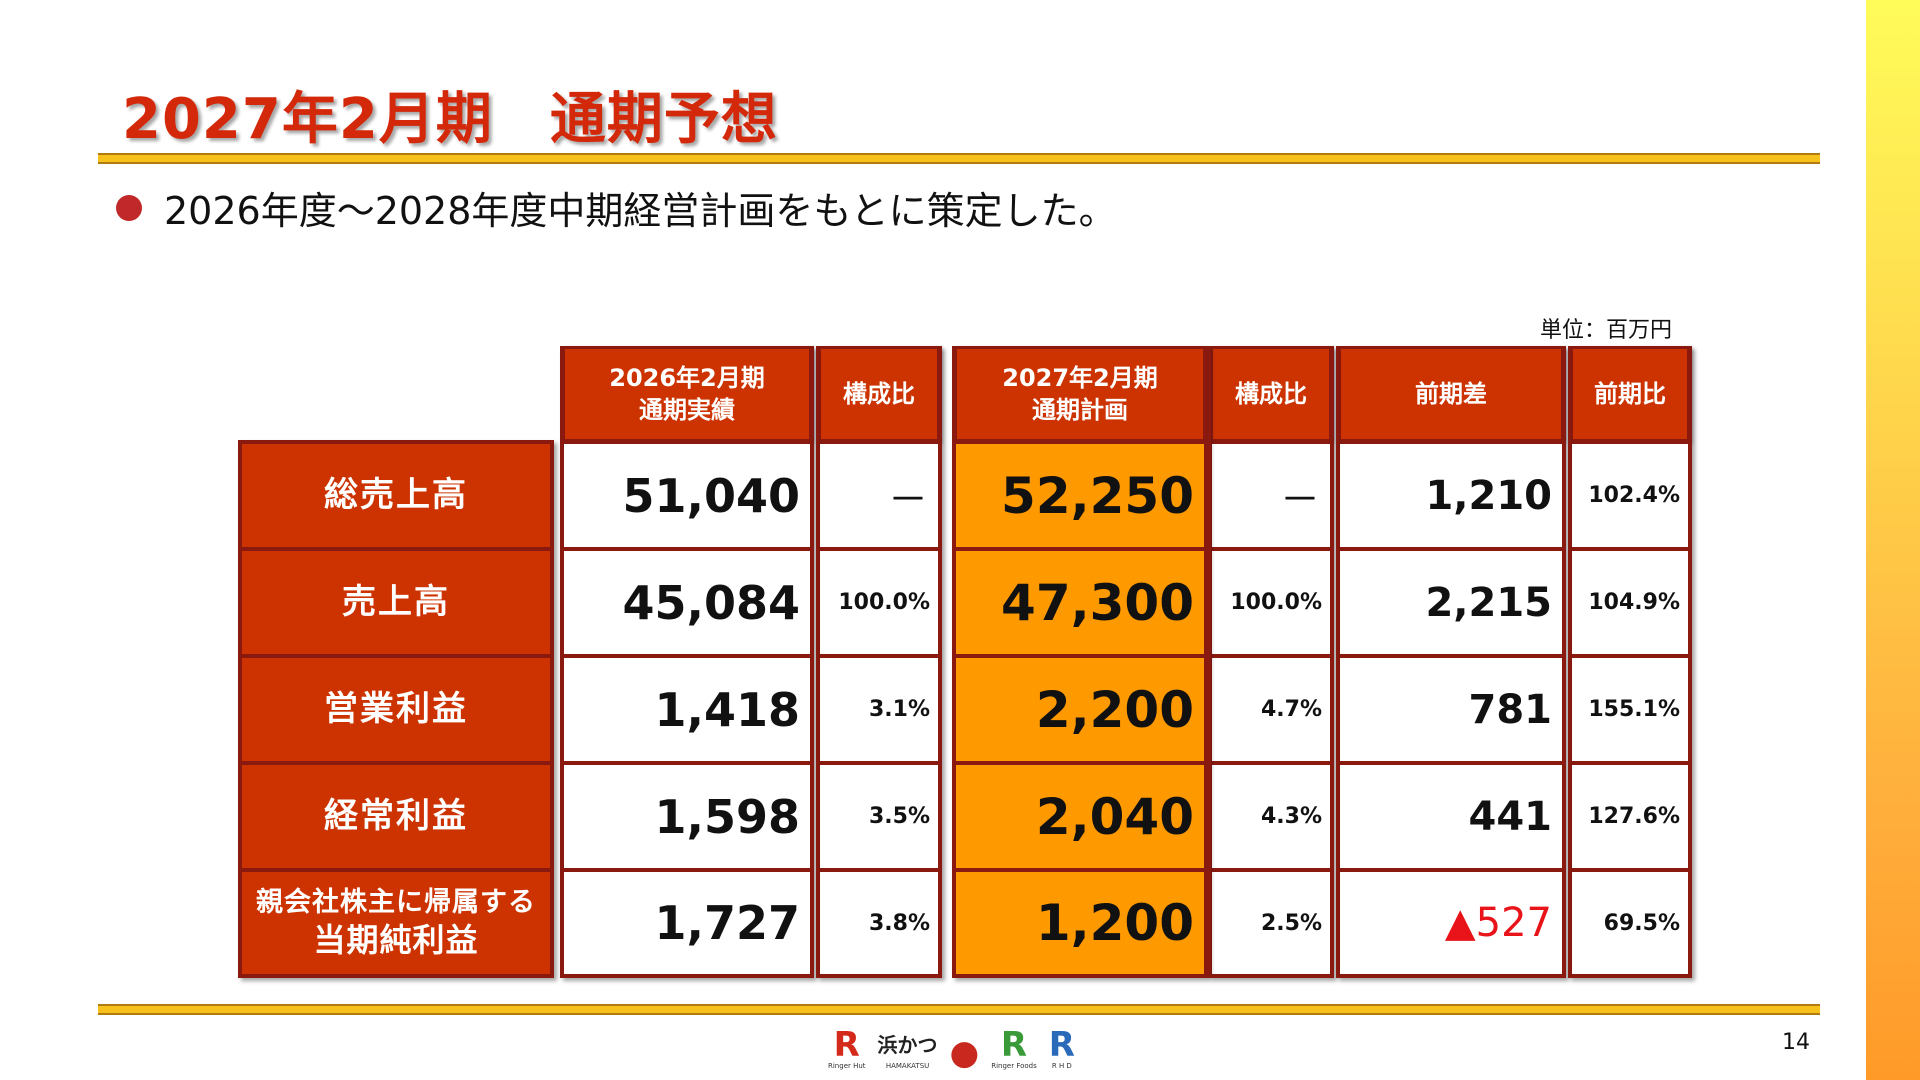 The width and height of the screenshot is (1920, 1080). Describe the element at coordinates (1630, 709) in the screenshot. I see `cell-yoy-operating-profit: 155.1%` at that location.